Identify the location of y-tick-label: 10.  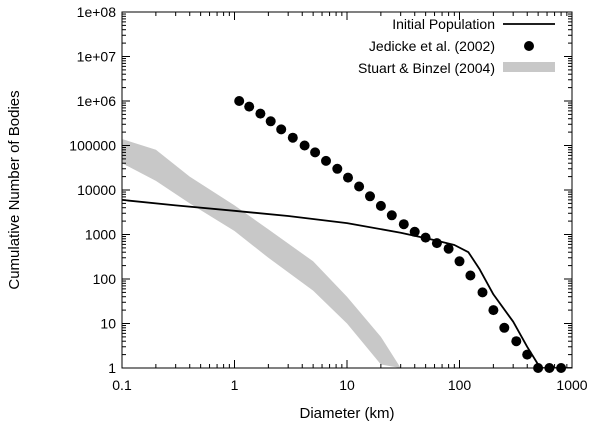
(108, 324).